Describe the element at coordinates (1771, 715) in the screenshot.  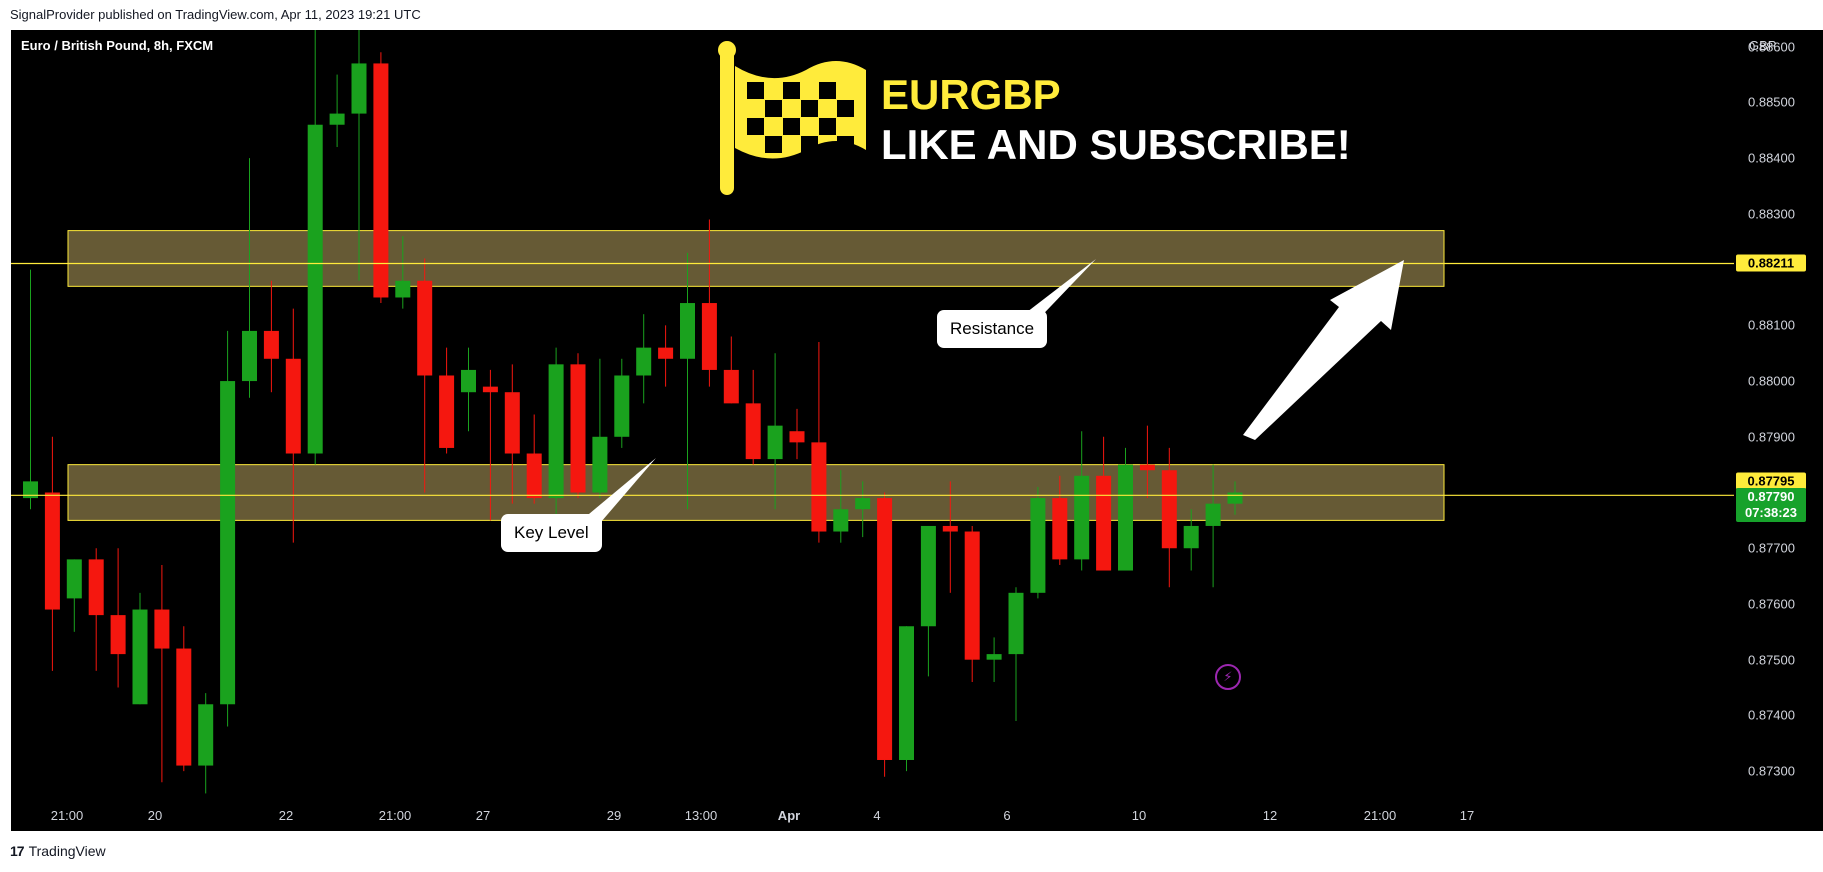
I see `y-tick: 0.87400` at that location.